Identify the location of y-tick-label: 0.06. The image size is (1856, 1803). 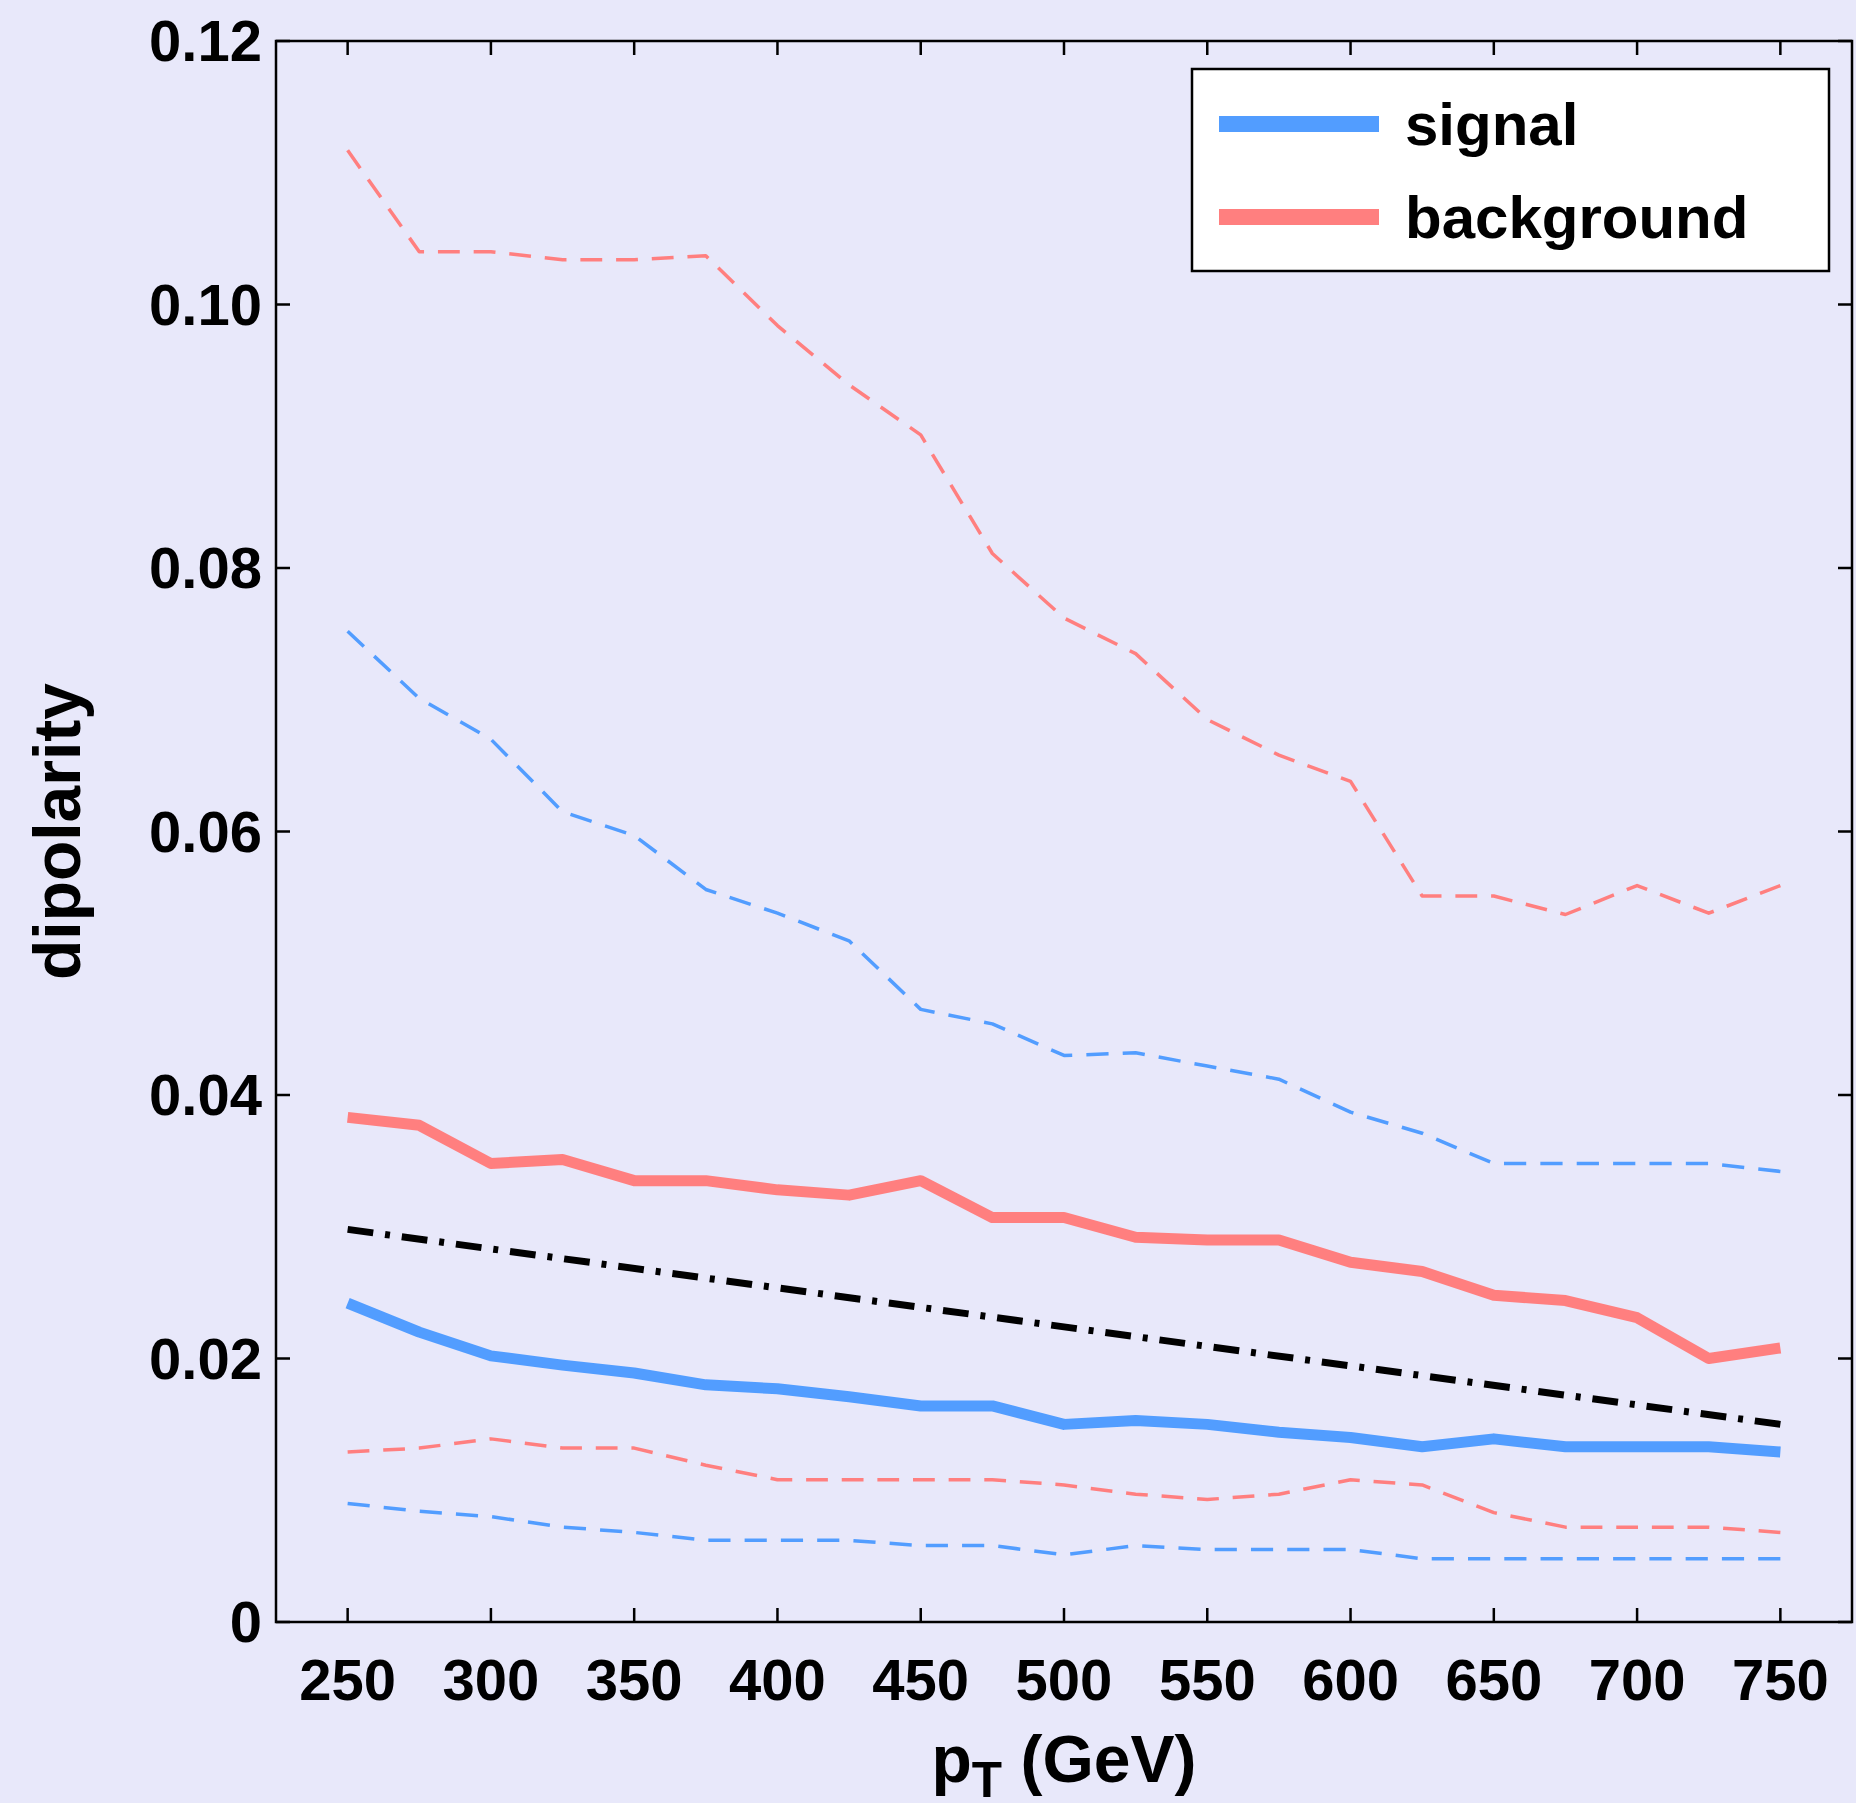
(205, 831).